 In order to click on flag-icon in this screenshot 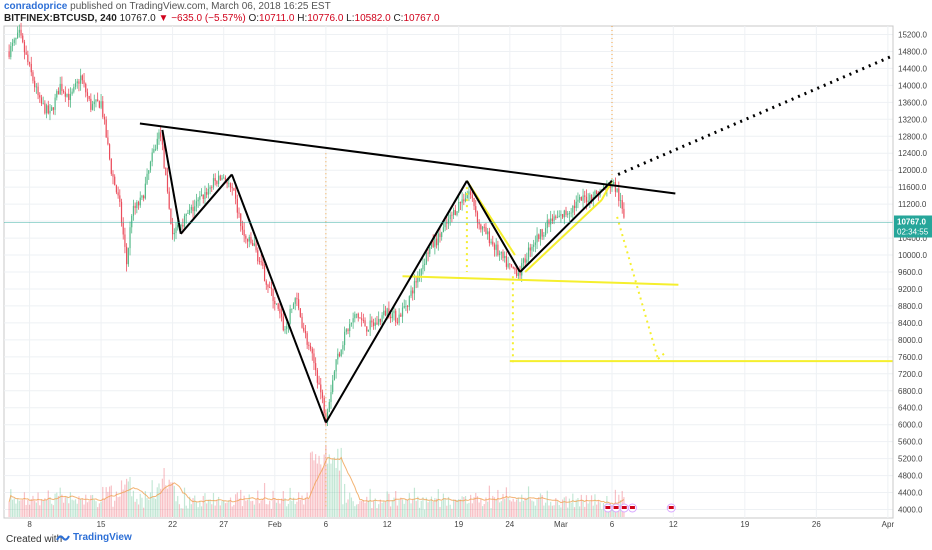, I will do `click(632, 507)`.